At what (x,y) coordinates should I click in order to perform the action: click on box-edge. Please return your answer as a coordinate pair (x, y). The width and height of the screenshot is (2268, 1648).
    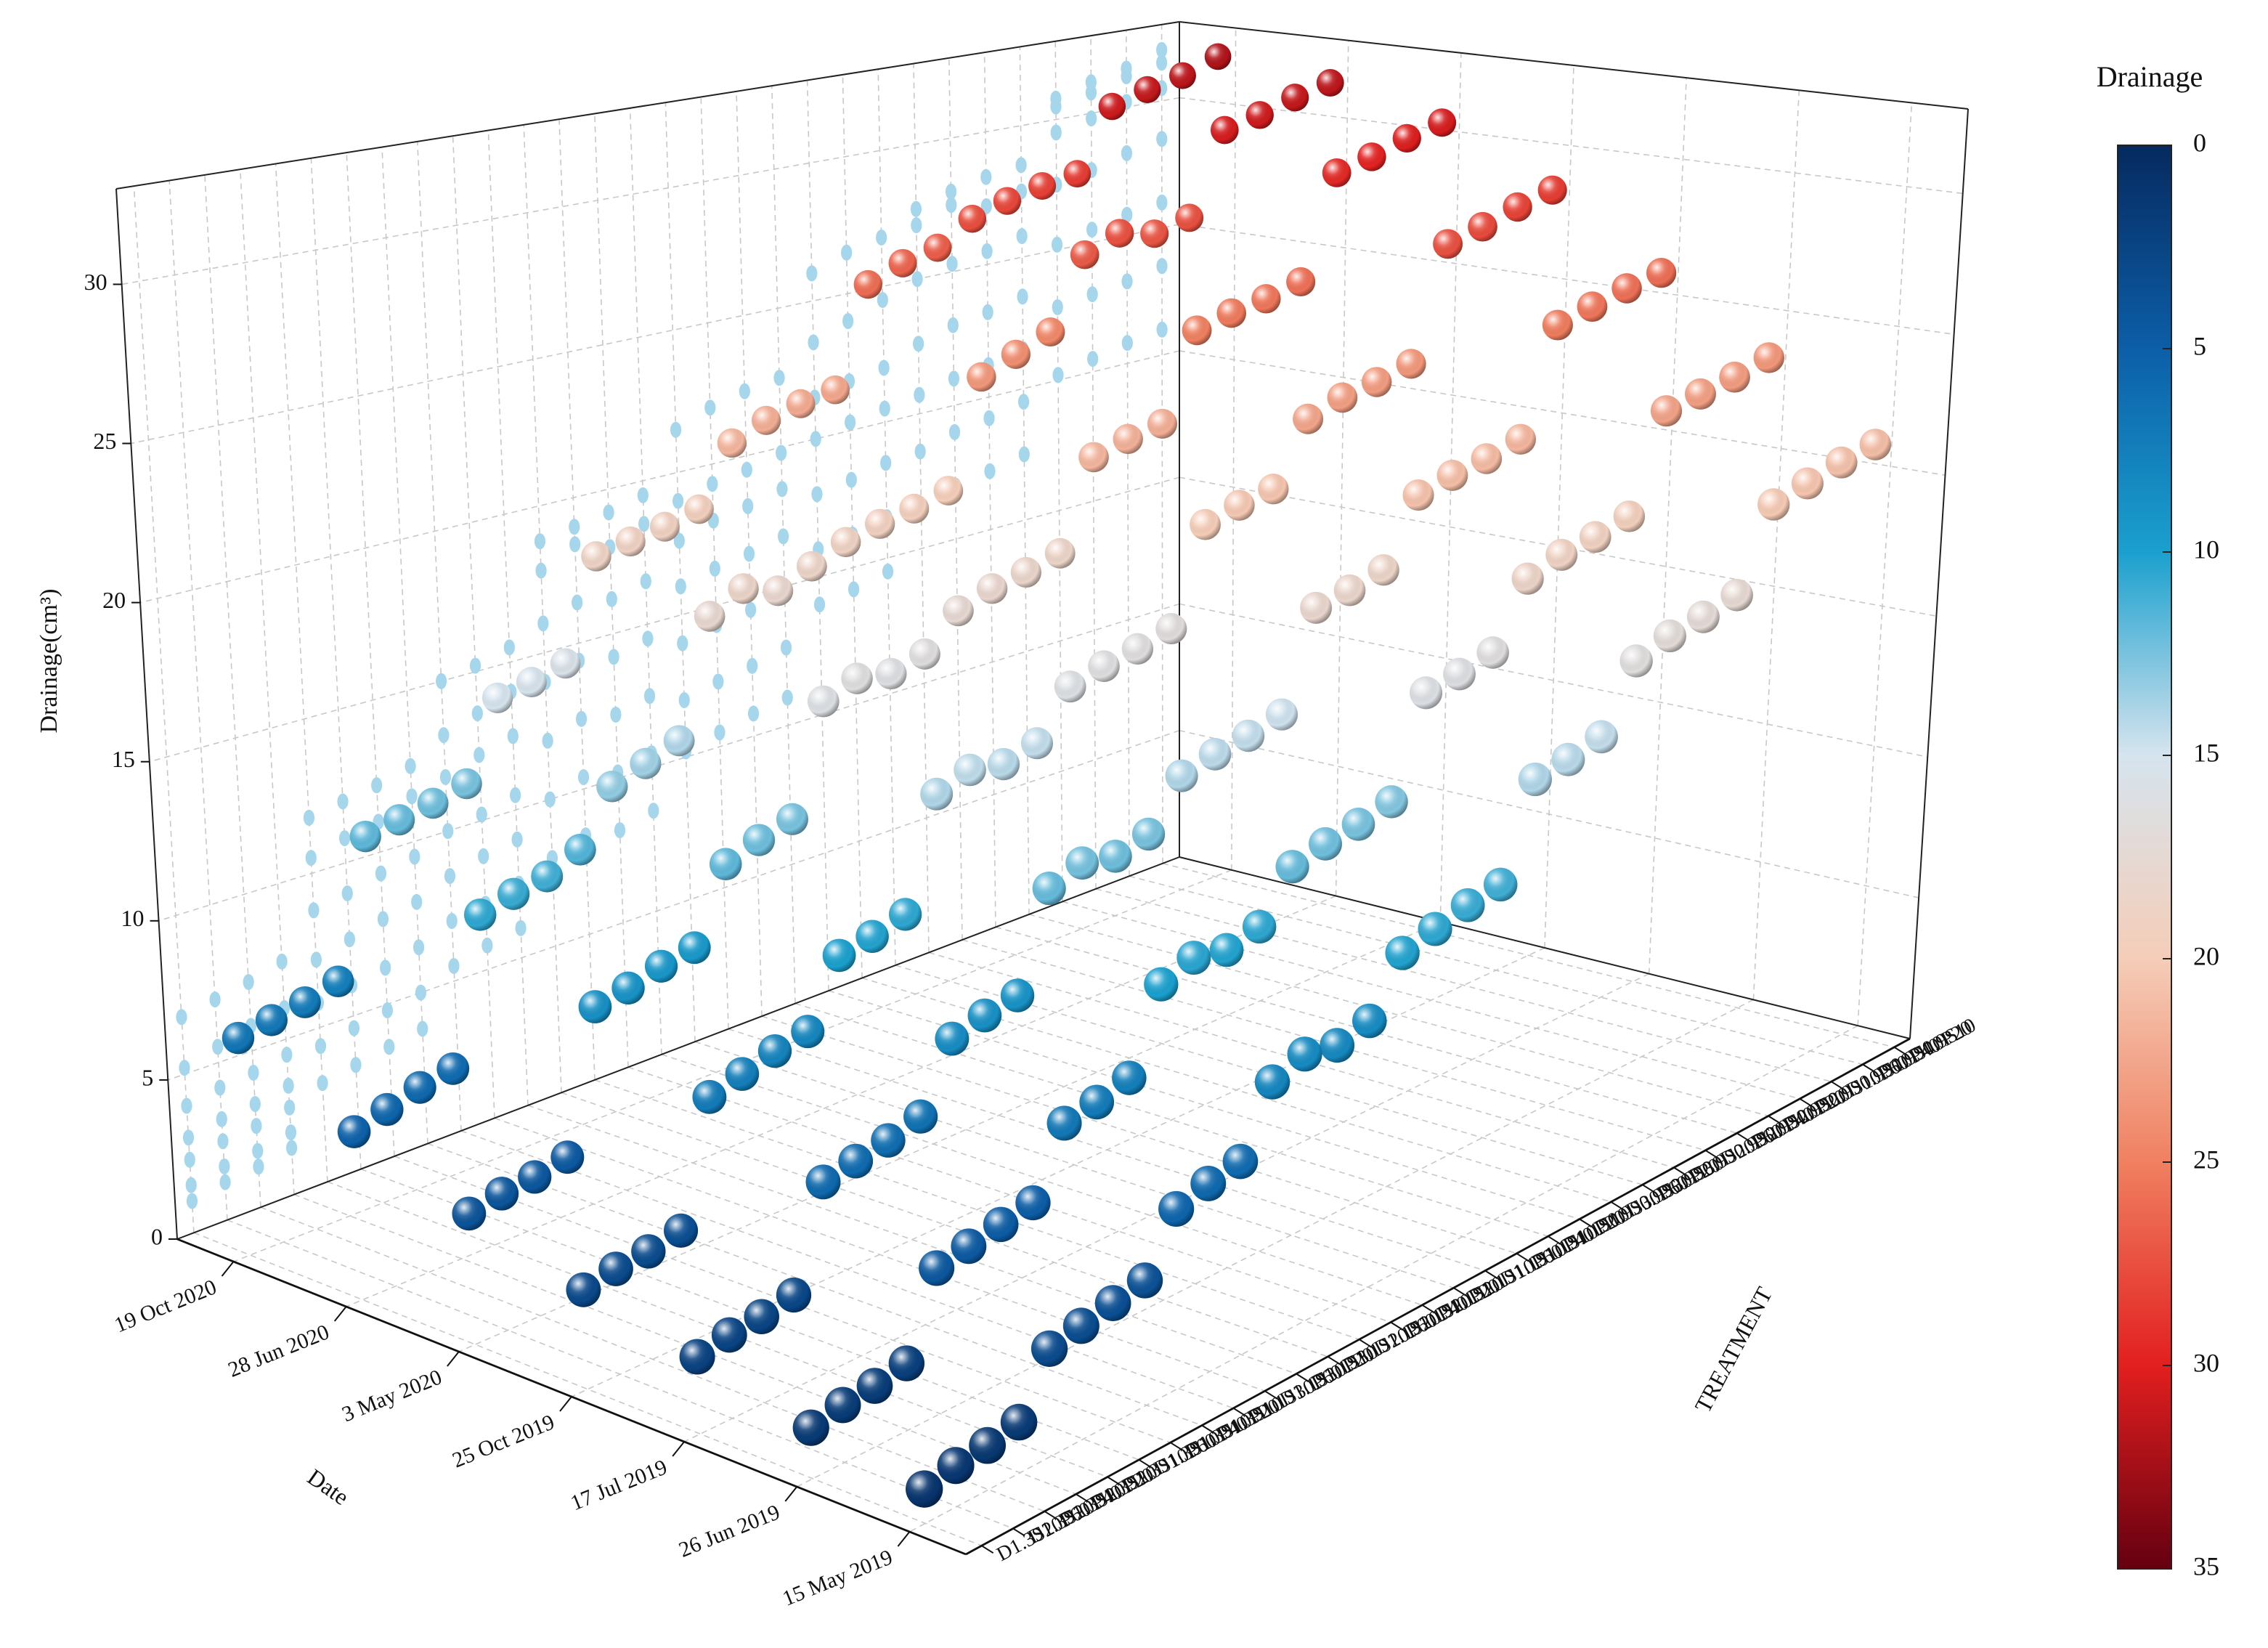
    Looking at the image, I should click on (647, 105).